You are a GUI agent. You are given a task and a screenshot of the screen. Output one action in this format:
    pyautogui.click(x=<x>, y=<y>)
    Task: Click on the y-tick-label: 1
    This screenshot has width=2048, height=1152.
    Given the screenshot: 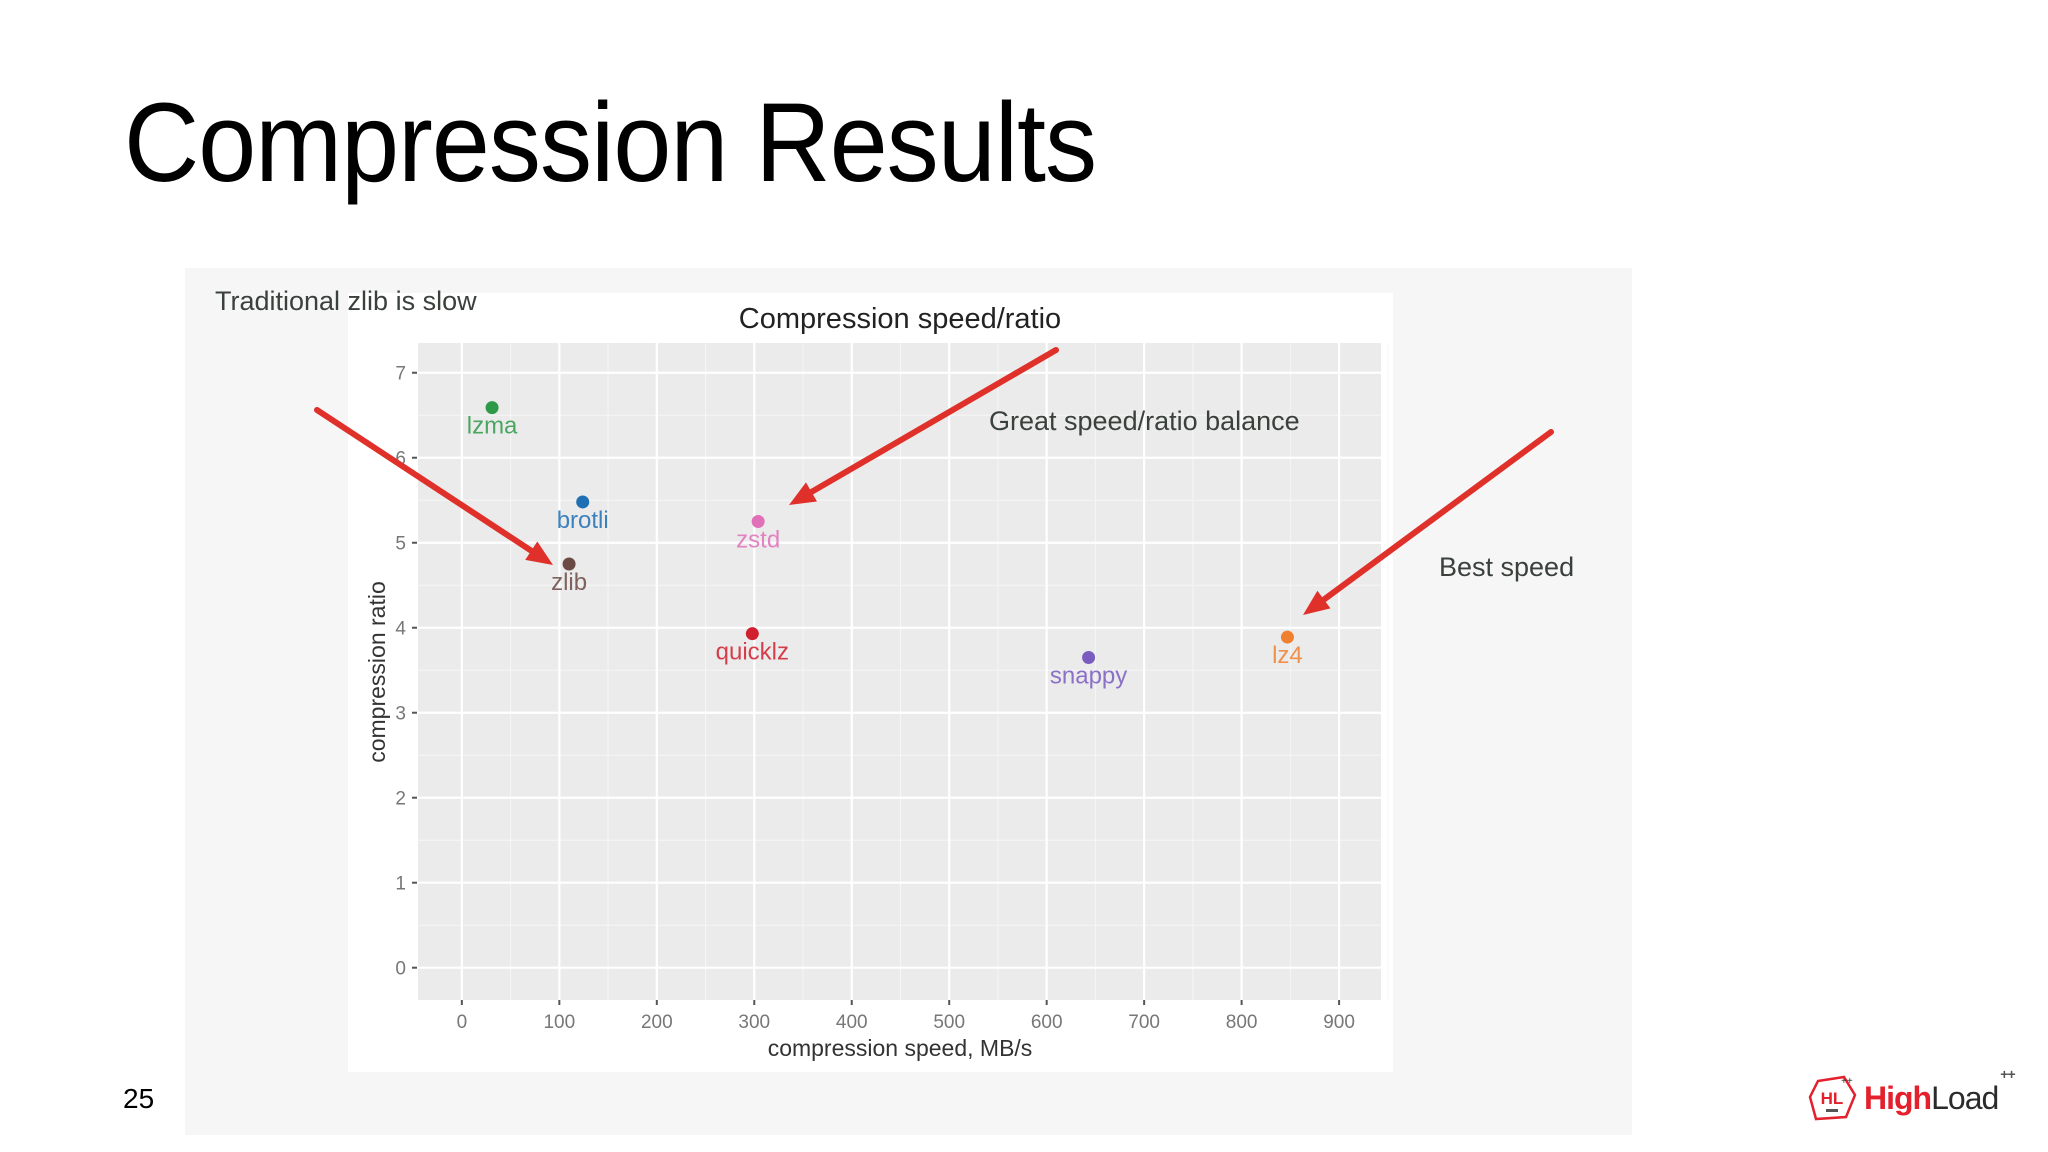 What is the action you would take?
    pyautogui.click(x=400, y=884)
    